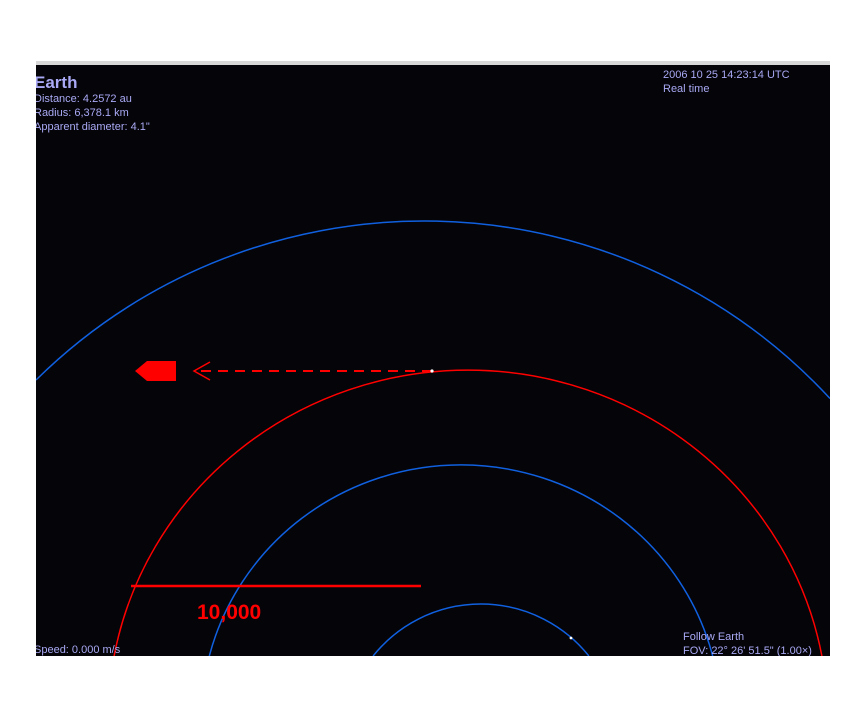  I want to click on fov-readout: FOV: 22° 26' 51.5" (1.00×), so click(747, 650).